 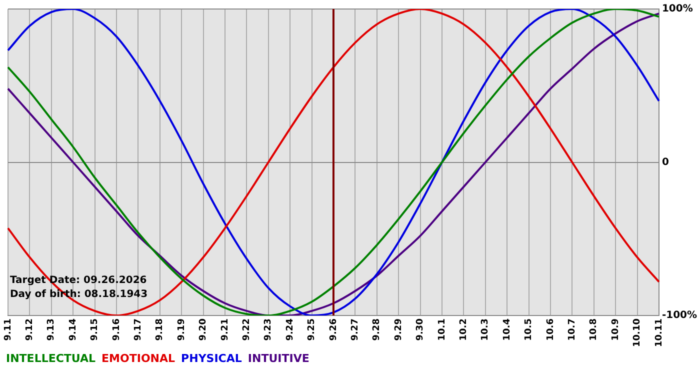 I want to click on x-tick-label: 10.2, so click(x=464, y=329).